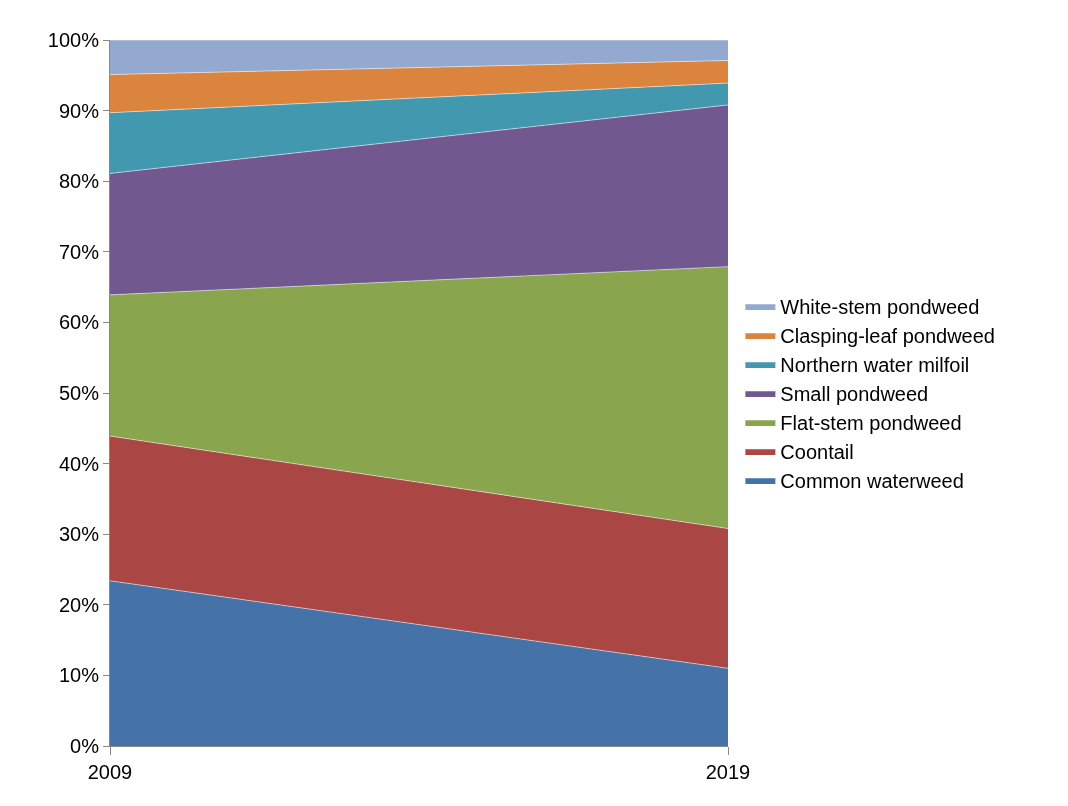 The image size is (1068, 806). I want to click on legend-label: Clasping-leaf pondweed, so click(887, 335).